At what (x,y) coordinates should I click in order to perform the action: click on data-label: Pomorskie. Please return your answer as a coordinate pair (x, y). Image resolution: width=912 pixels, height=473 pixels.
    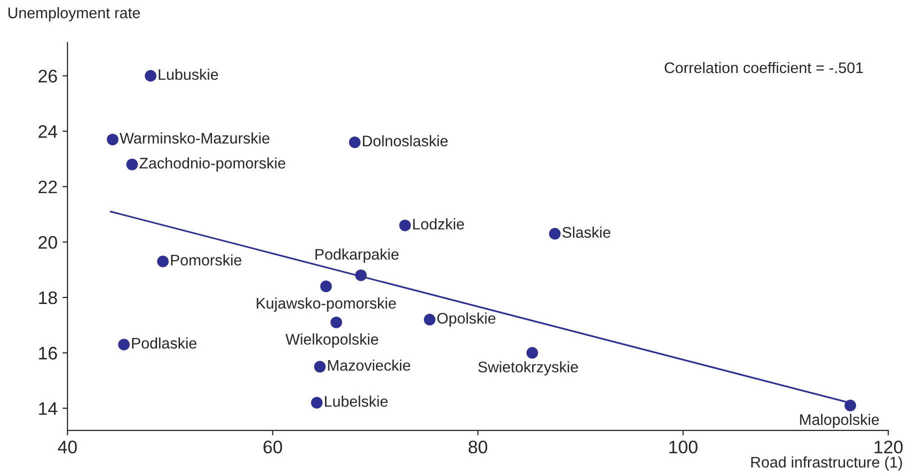
    Looking at the image, I should click on (206, 260).